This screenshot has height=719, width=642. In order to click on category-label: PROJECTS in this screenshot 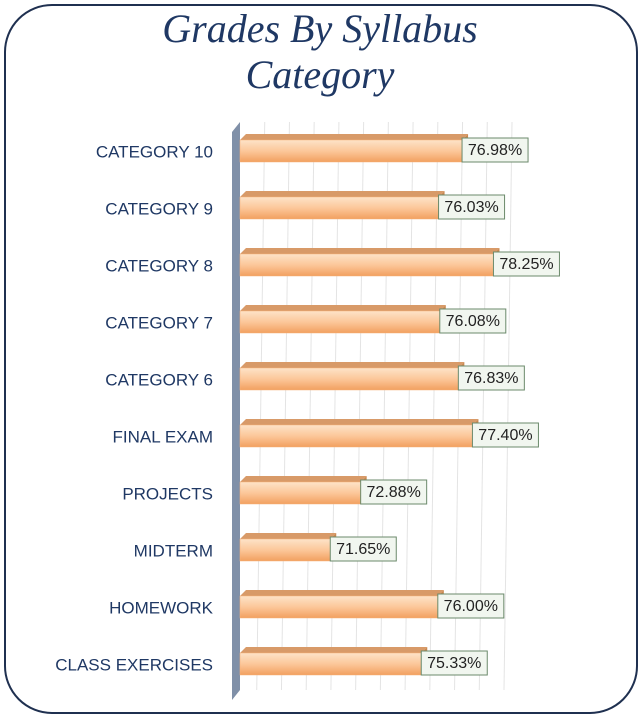, I will do `click(167, 493)`.